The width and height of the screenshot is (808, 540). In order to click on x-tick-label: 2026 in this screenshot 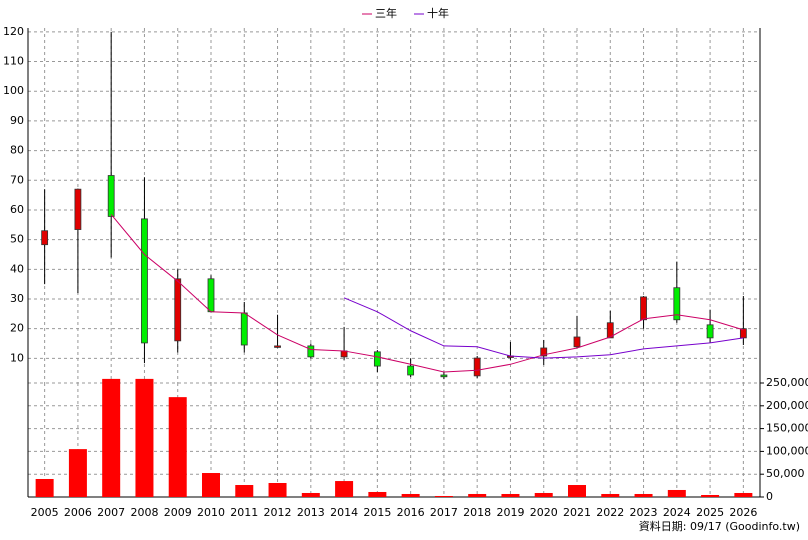, I will do `click(743, 512)`.